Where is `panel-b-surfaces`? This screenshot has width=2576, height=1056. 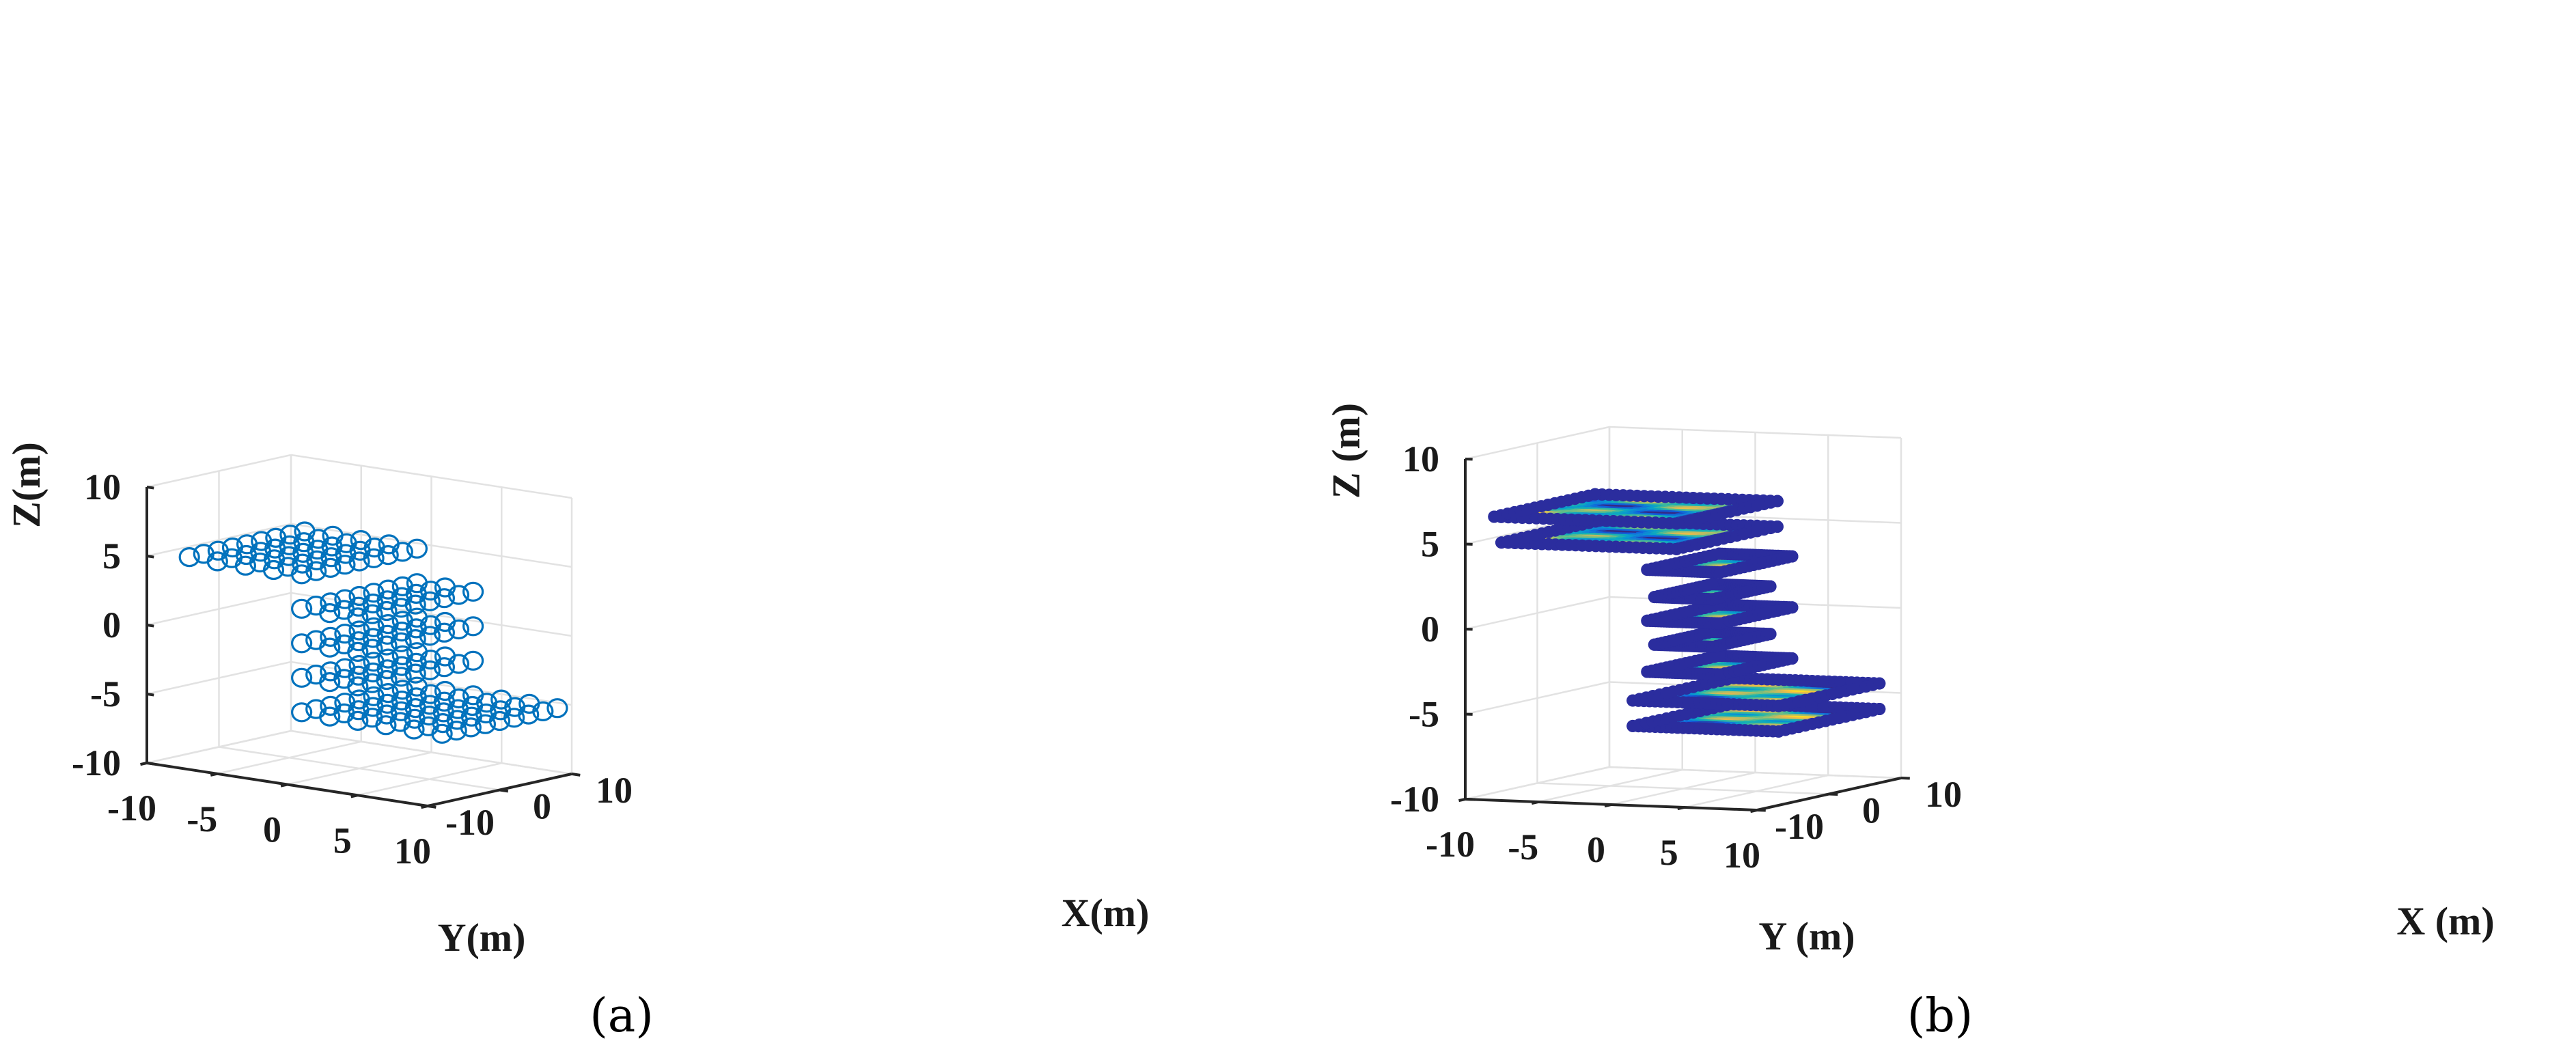
panel-b-surfaces is located at coordinates (1687, 613).